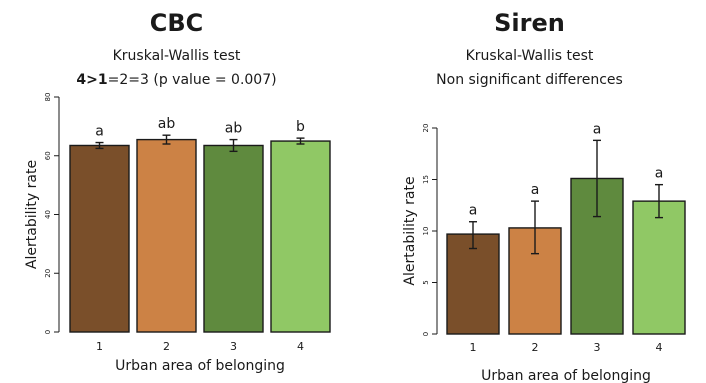  I want to click on y-tick-label: 40, so click(48, 214).